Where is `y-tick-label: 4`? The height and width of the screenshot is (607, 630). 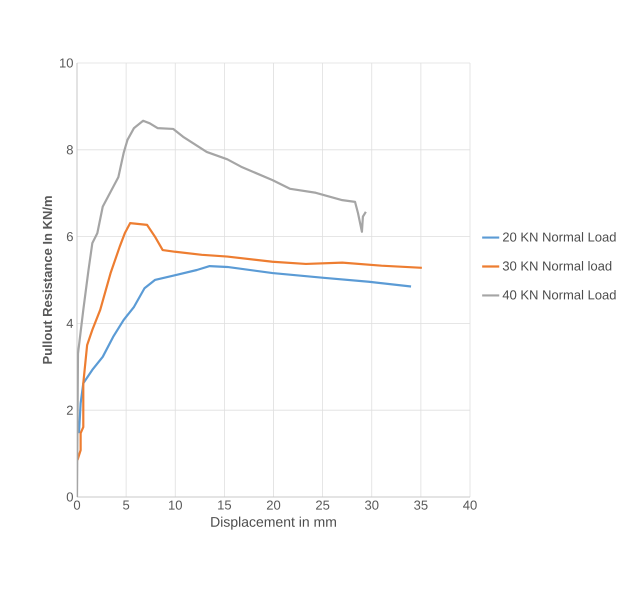 y-tick-label: 4 is located at coordinates (70, 323).